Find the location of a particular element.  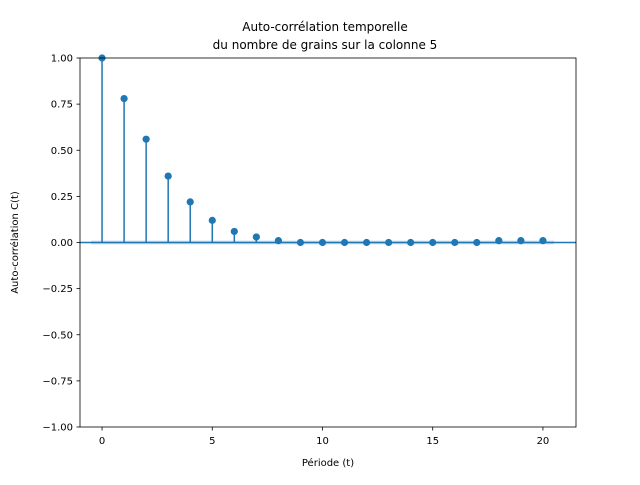

chart-title-line-2: du nombre de grains sur la colonne 5 is located at coordinates (325, 45).